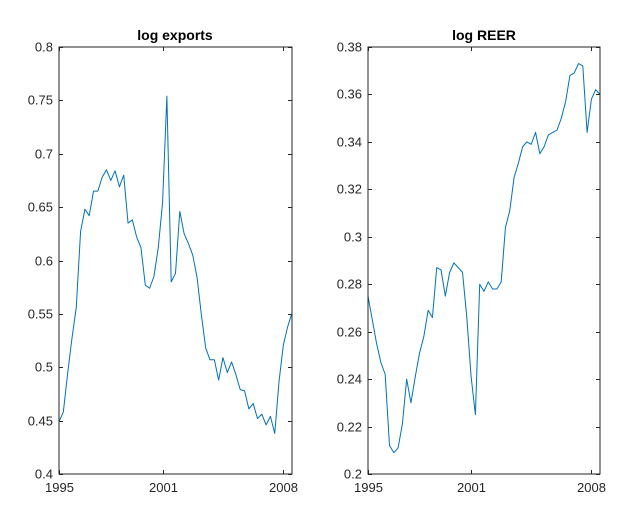 The width and height of the screenshot is (620, 528). Describe the element at coordinates (349, 142) in the screenshot. I see `y-tick-label: 0.34` at that location.